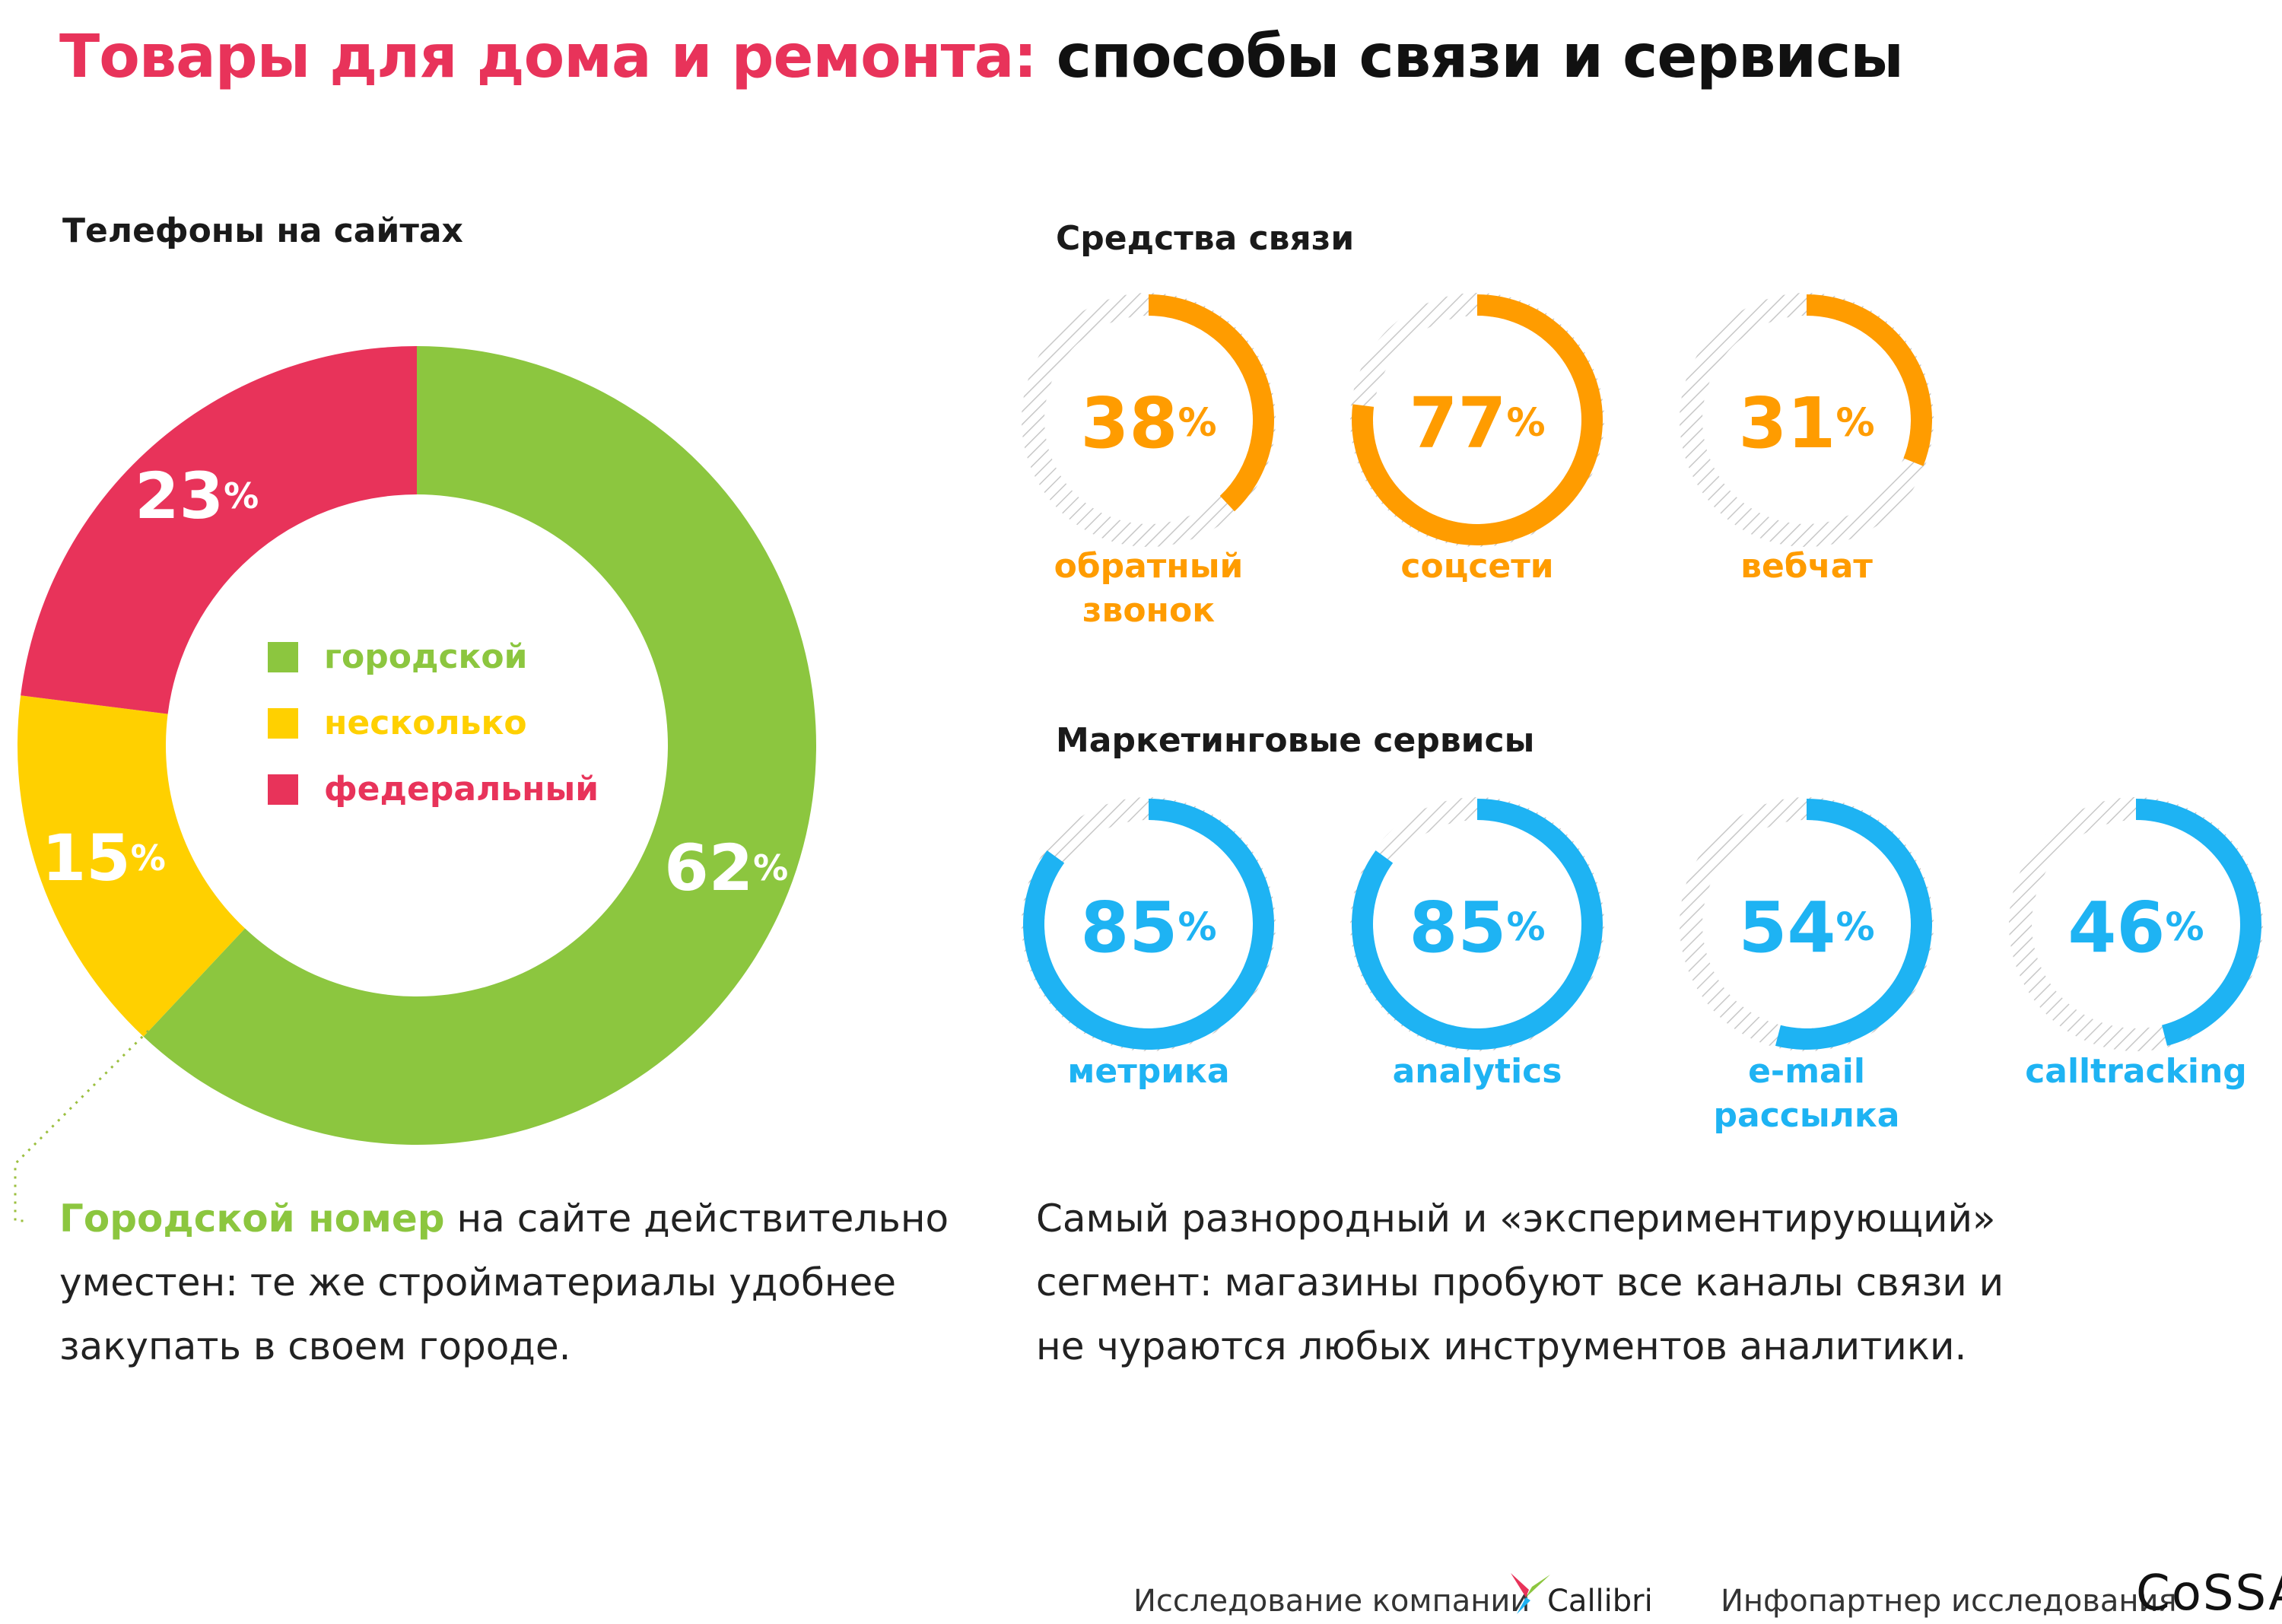  I want to click on slice-several, so click(131, 866).